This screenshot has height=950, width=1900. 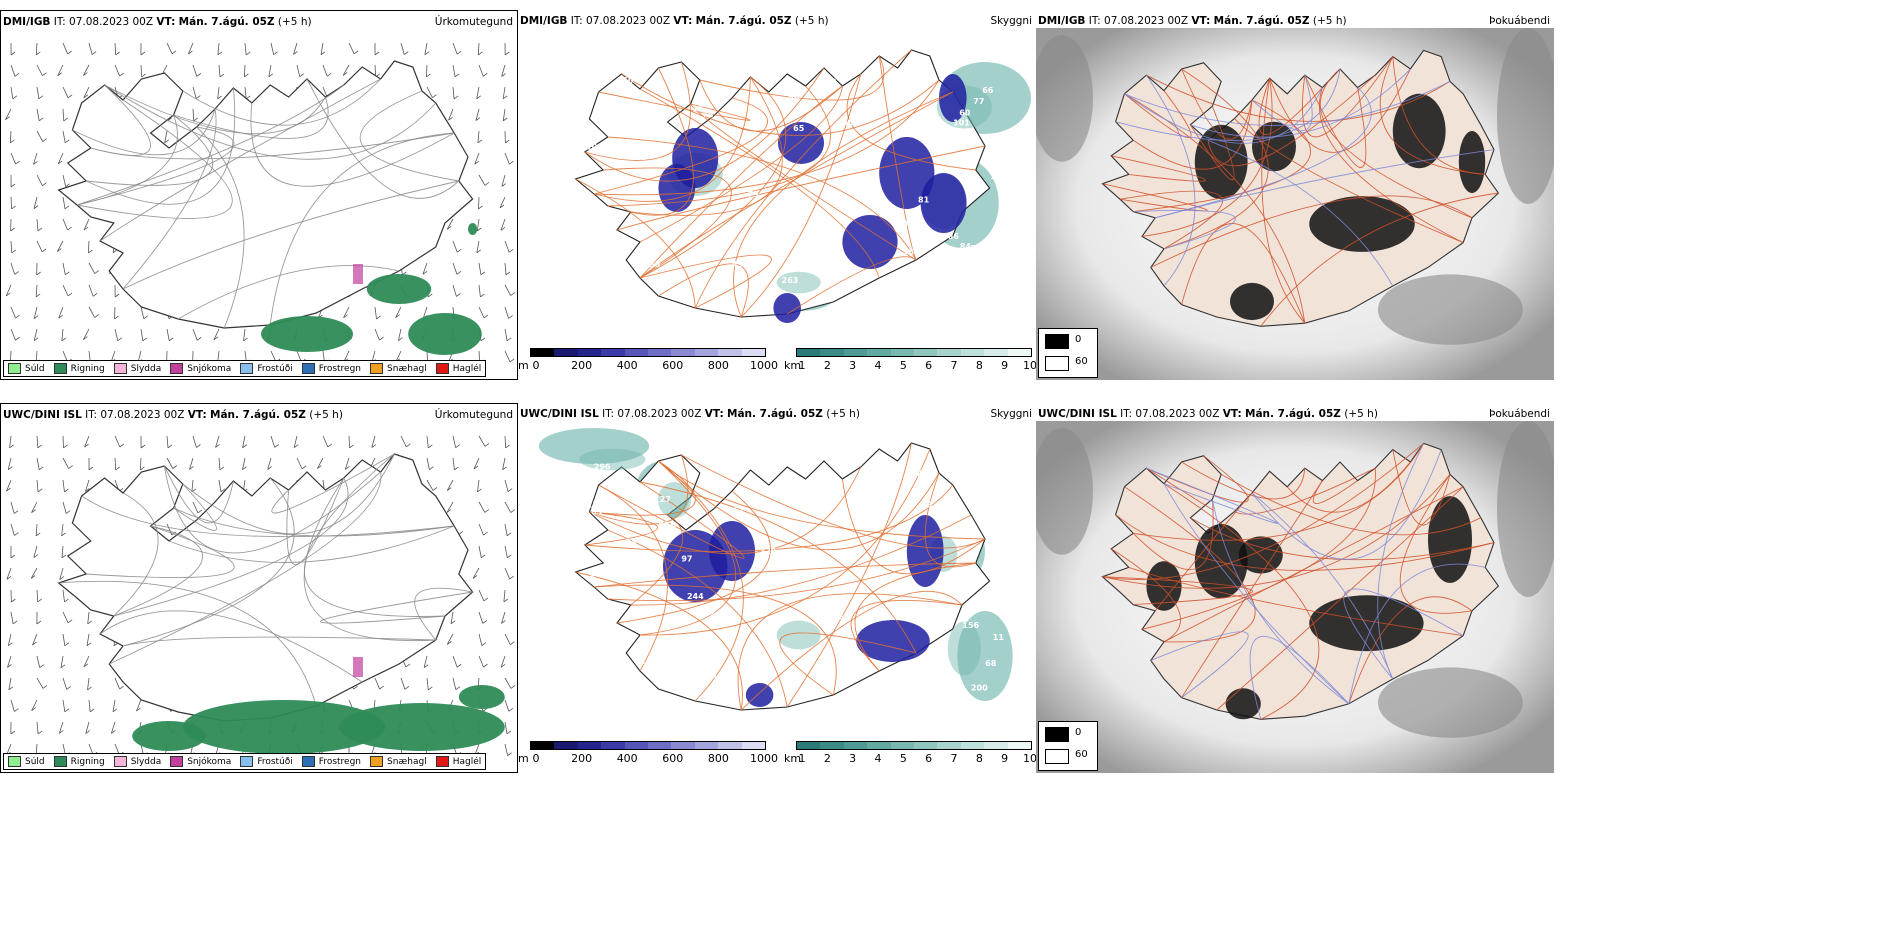 What do you see at coordinates (1295, 597) in the screenshot?
I see `fog-index-map` at bounding box center [1295, 597].